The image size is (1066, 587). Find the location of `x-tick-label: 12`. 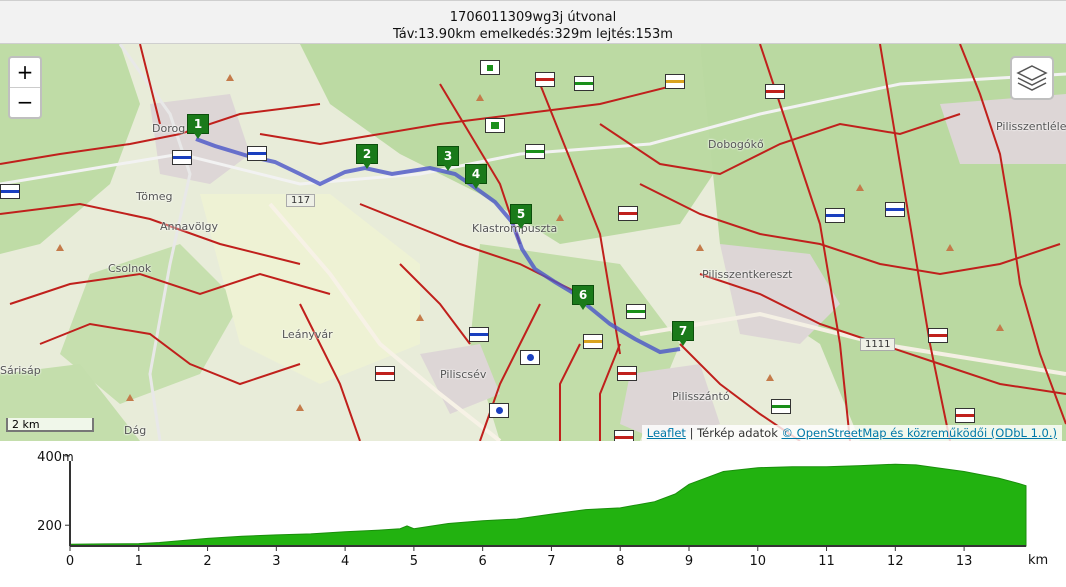

x-tick-label: 12 is located at coordinates (895, 561).